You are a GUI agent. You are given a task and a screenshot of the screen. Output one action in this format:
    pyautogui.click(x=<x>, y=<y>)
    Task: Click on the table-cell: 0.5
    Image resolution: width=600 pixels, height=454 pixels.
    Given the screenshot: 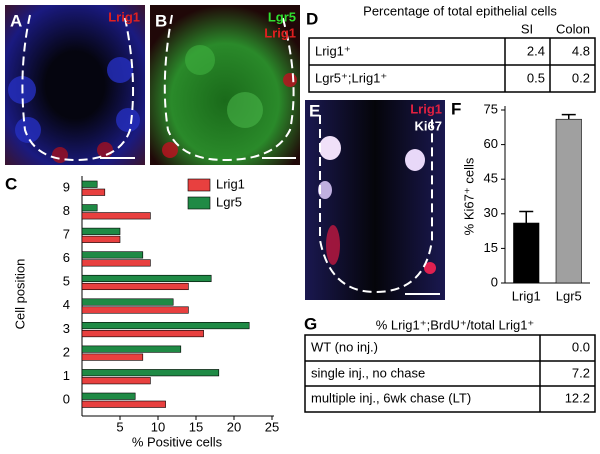 What is the action you would take?
    pyautogui.click(x=536, y=77)
    